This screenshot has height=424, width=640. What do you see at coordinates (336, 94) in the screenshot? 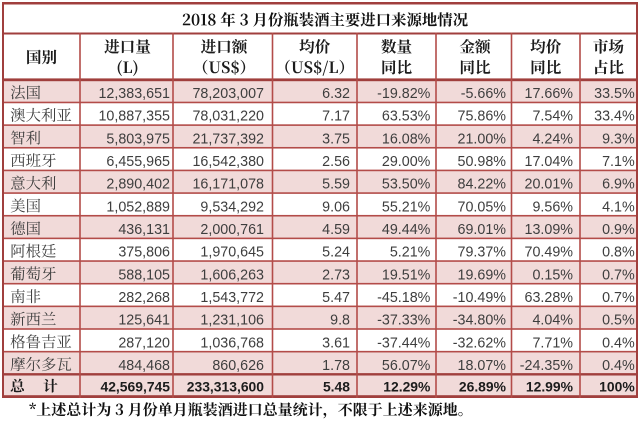
I see `svg-text: 6.32` at bounding box center [336, 94].